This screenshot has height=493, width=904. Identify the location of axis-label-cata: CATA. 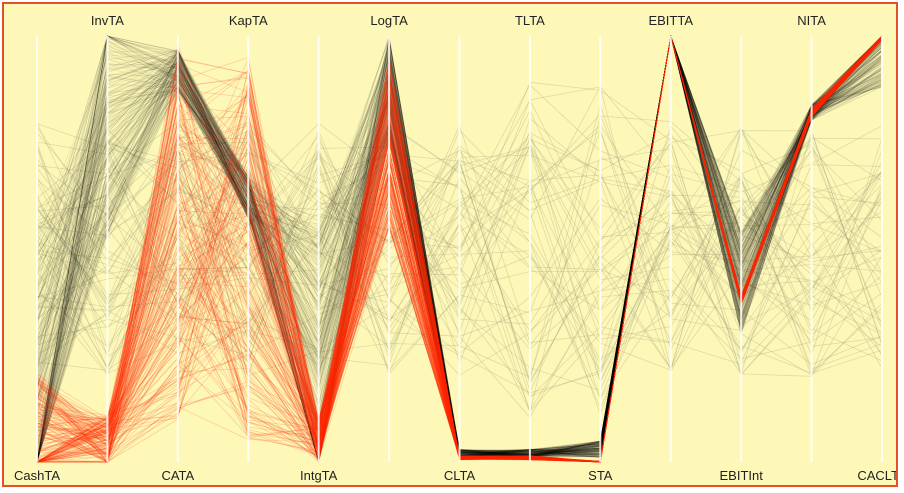
(177, 475).